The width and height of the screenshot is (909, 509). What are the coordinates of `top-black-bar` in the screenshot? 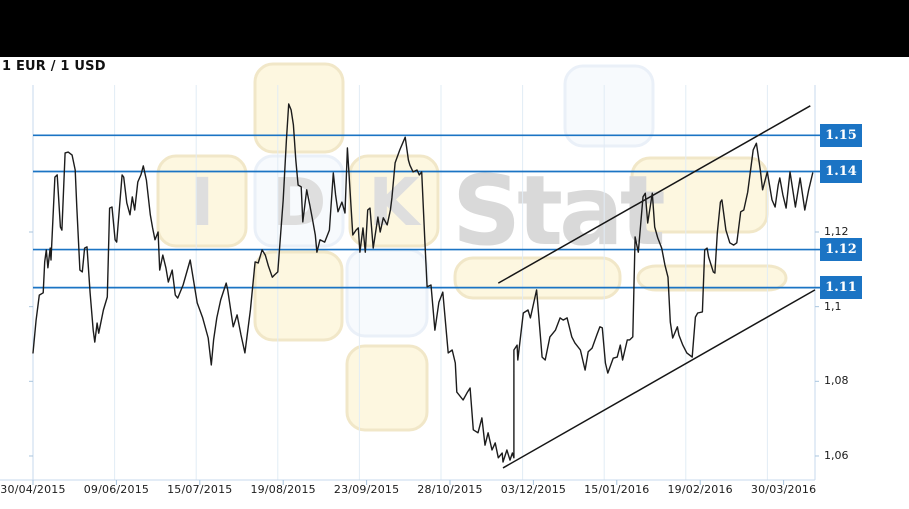 It's located at (454, 28).